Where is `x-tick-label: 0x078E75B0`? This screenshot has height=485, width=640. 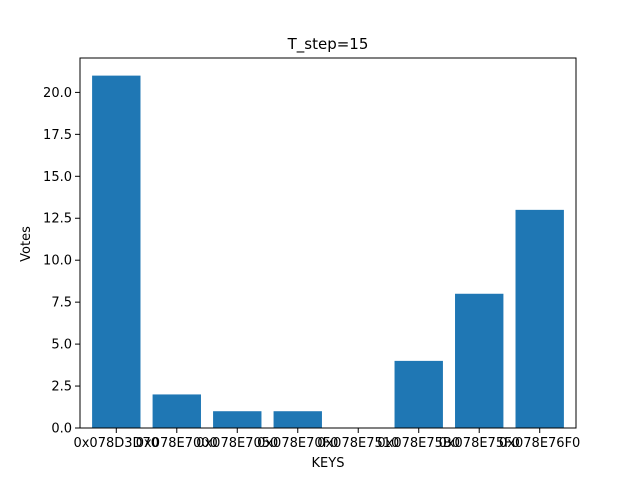 x-tick-label: 0x078E75B0 is located at coordinates (418, 443).